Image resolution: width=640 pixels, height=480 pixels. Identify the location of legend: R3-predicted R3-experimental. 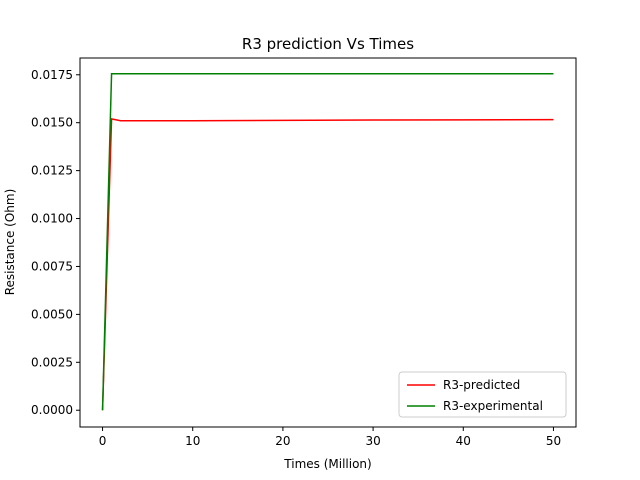
(482, 394).